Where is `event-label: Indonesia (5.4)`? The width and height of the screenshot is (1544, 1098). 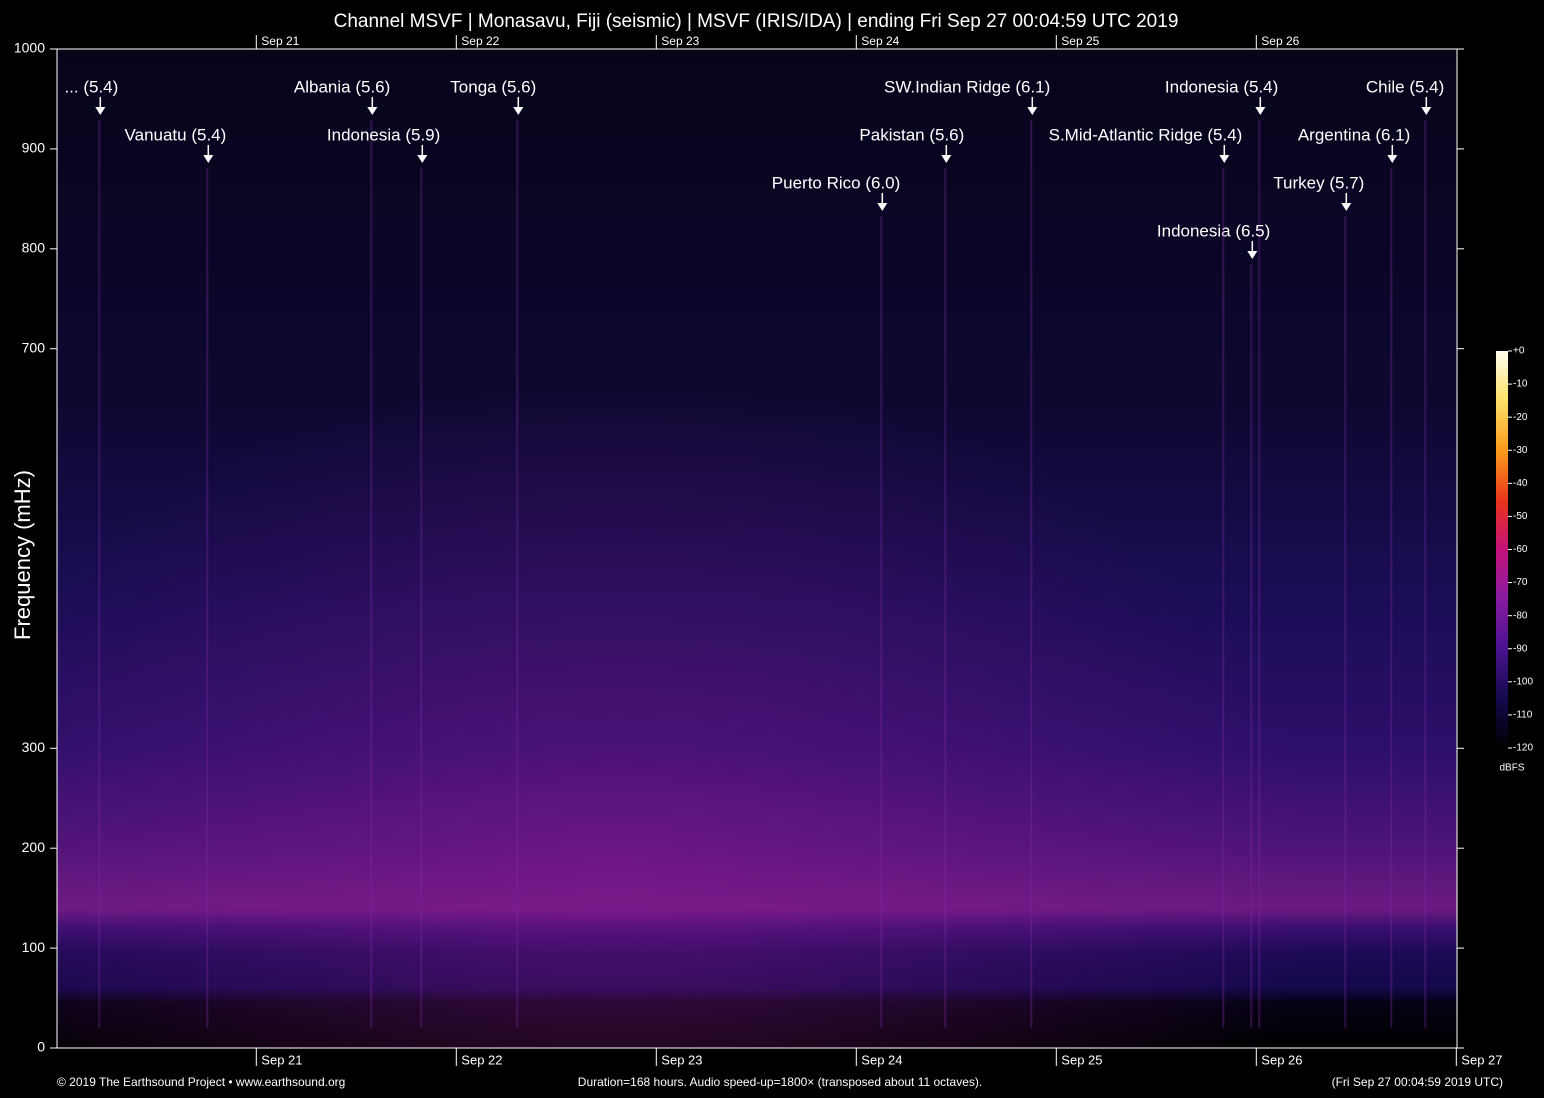 event-label: Indonesia (5.4) is located at coordinates (1221, 86).